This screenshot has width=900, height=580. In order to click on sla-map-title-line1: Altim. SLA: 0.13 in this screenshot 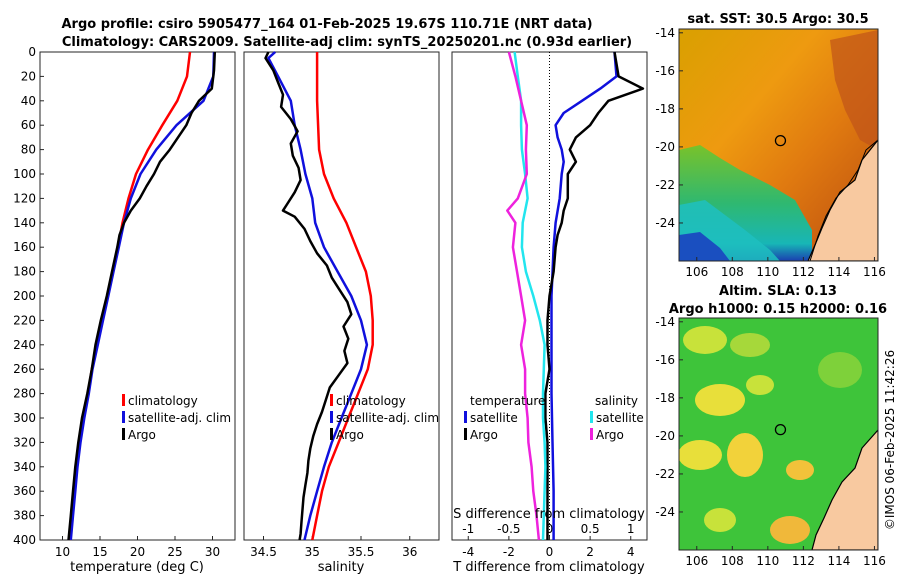, I will do `click(778, 291)`.